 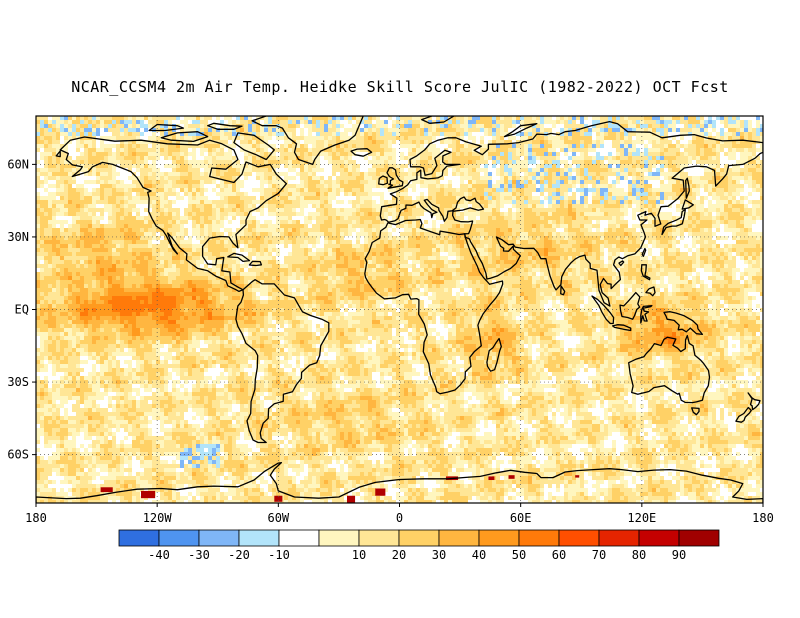 What do you see at coordinates (18, 455) in the screenshot?
I see `lat-tick-label: 60S` at bounding box center [18, 455].